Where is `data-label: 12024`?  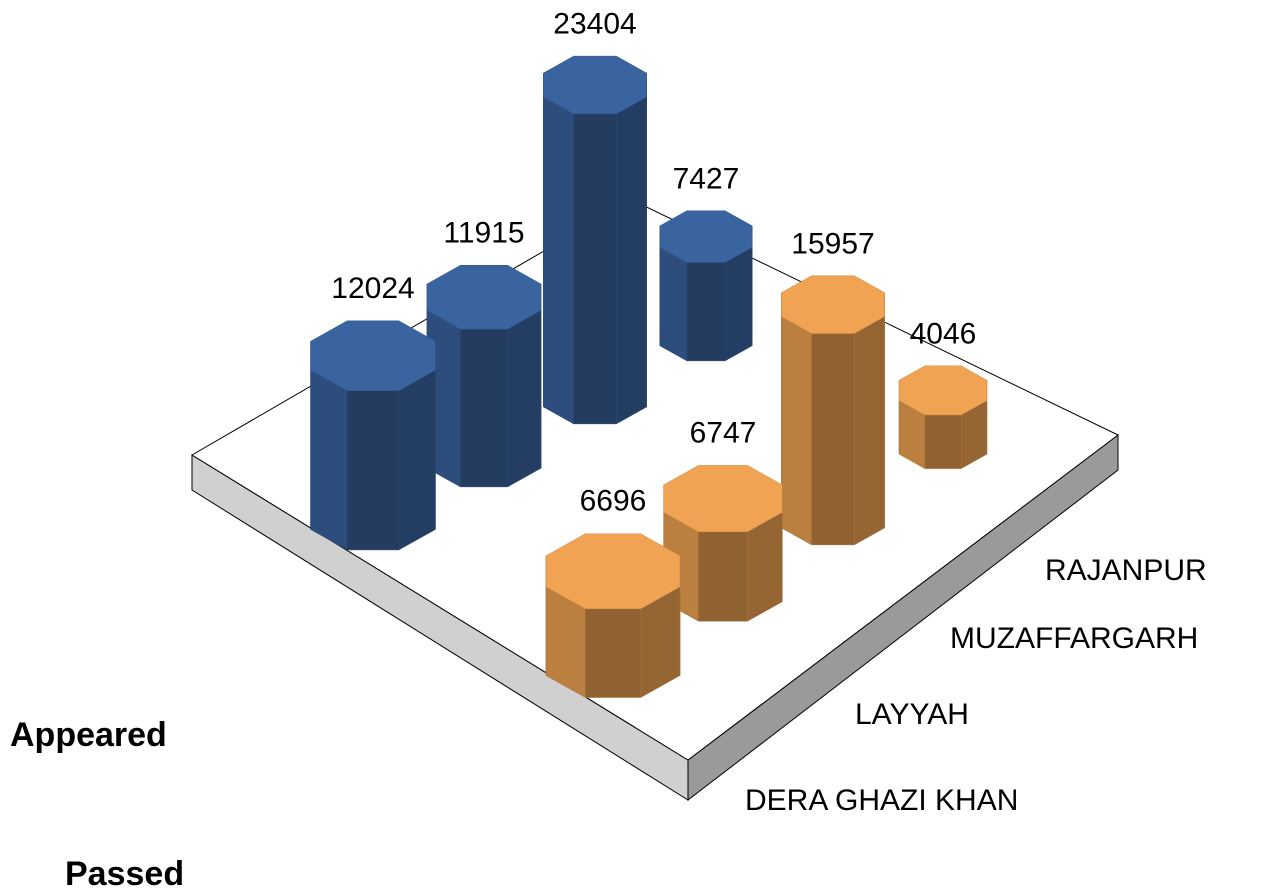 data-label: 12024 is located at coordinates (372, 288).